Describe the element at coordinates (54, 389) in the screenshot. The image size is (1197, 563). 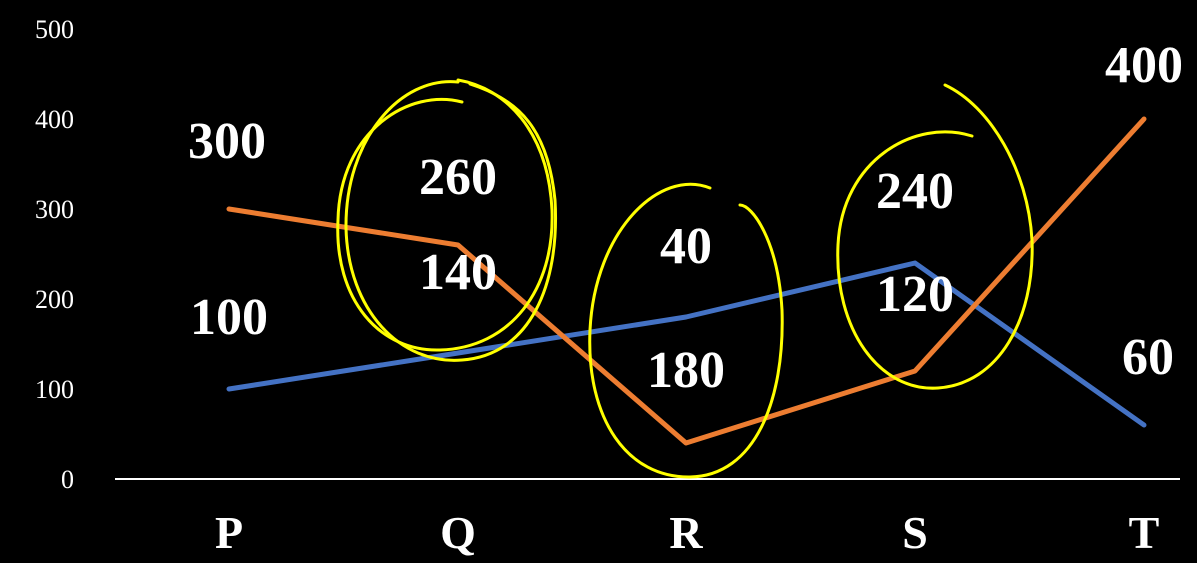
I see `y-tick-label: 100` at that location.